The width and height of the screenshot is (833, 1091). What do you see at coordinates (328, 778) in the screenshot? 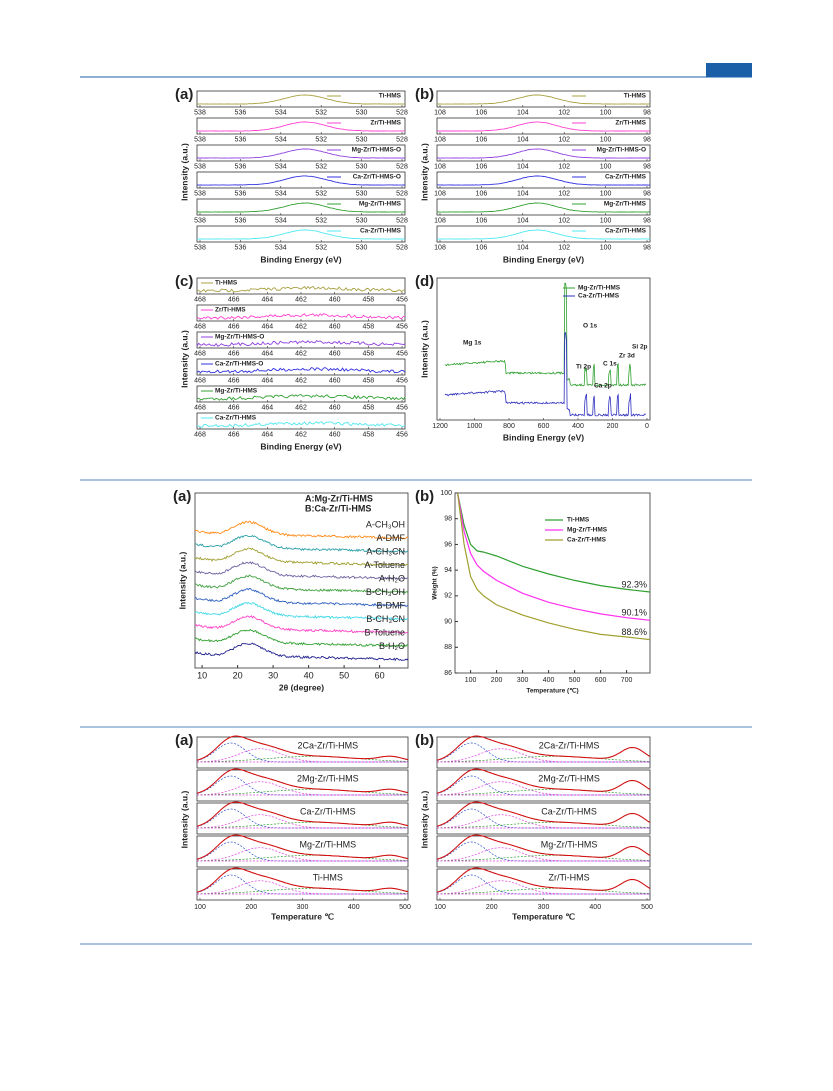
I see `curve-label: 2Mg-Zr/Ti-HMS` at bounding box center [328, 778].